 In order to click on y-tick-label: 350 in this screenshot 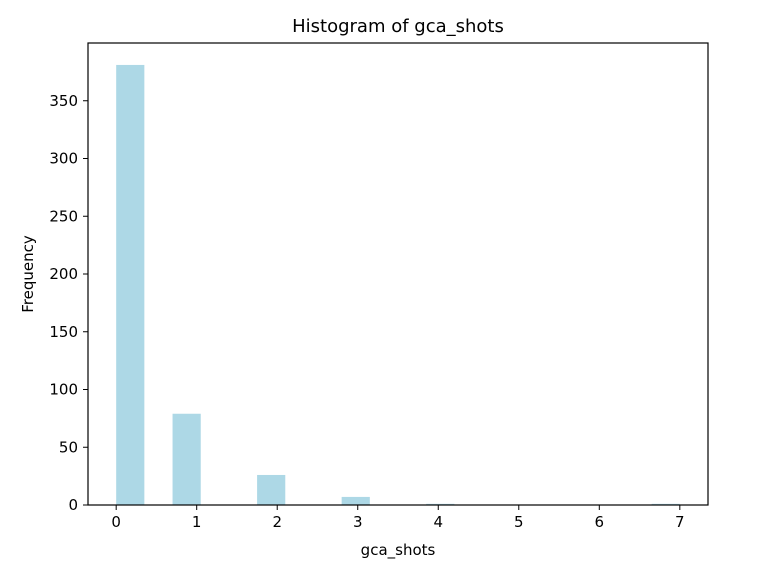, I will do `click(63, 101)`.